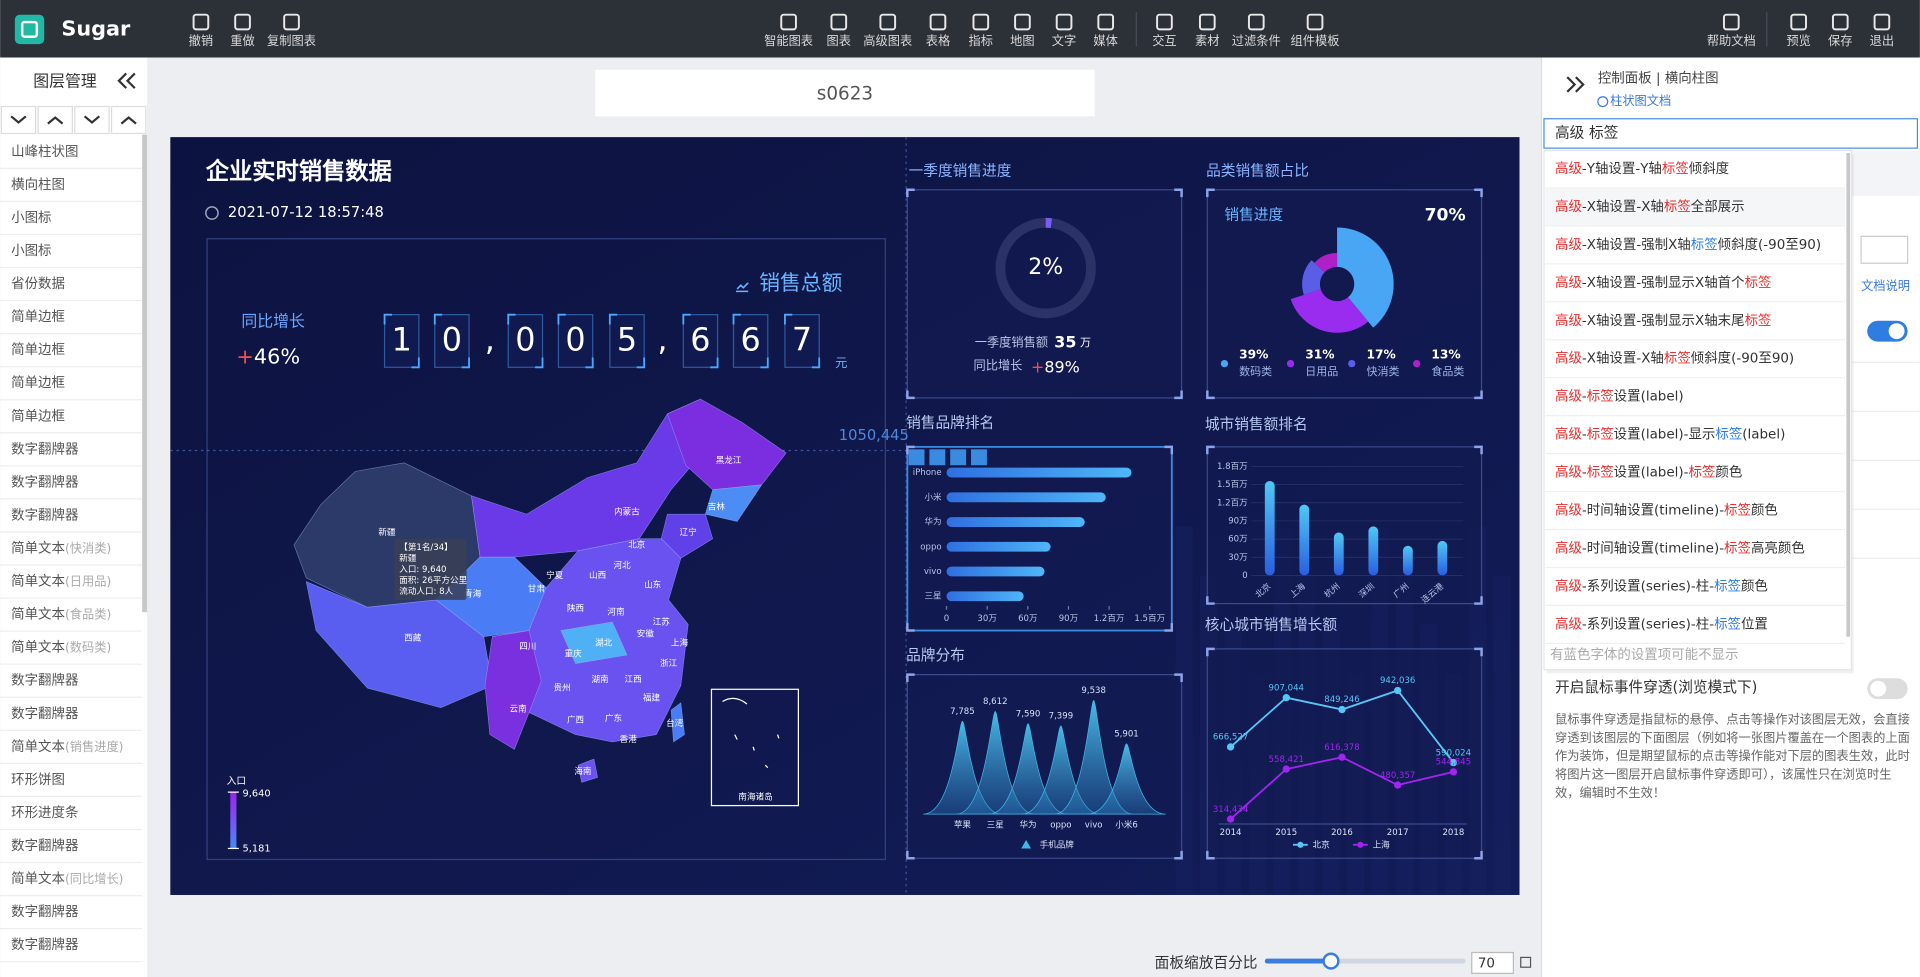 The width and height of the screenshot is (1920, 977). Describe the element at coordinates (1022, 41) in the screenshot. I see `toolbar-button-label: 地图` at that location.